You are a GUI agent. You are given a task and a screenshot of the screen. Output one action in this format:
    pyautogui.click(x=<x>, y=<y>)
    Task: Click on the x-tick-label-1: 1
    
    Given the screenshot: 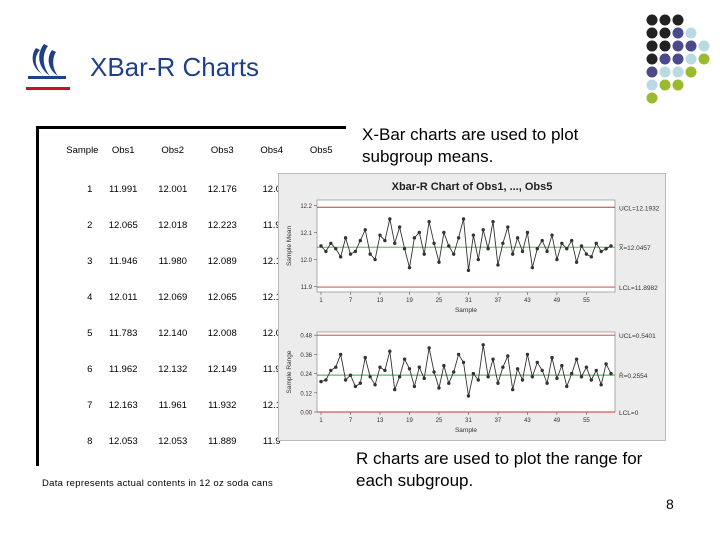 What is the action you would take?
    pyautogui.click(x=321, y=421)
    